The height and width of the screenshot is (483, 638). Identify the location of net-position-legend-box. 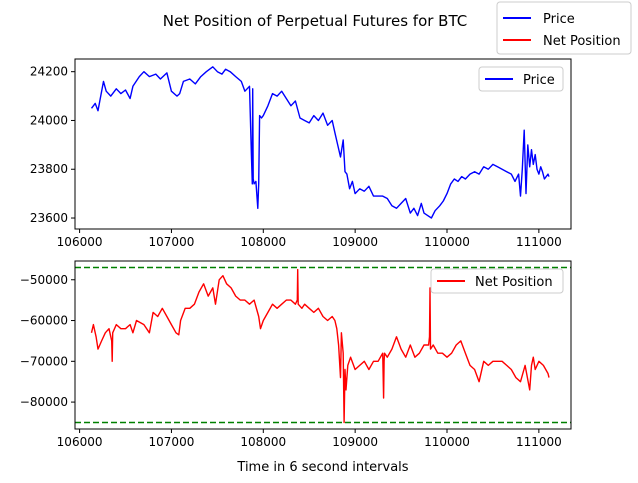
(497, 281).